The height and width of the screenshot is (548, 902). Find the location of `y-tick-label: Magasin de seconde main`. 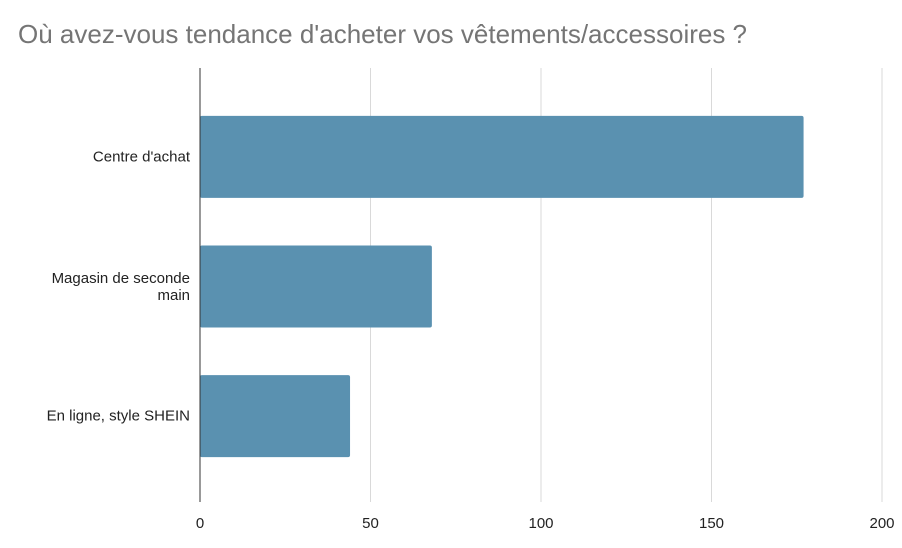

y-tick-label: Magasin de seconde main is located at coordinates (120, 286).